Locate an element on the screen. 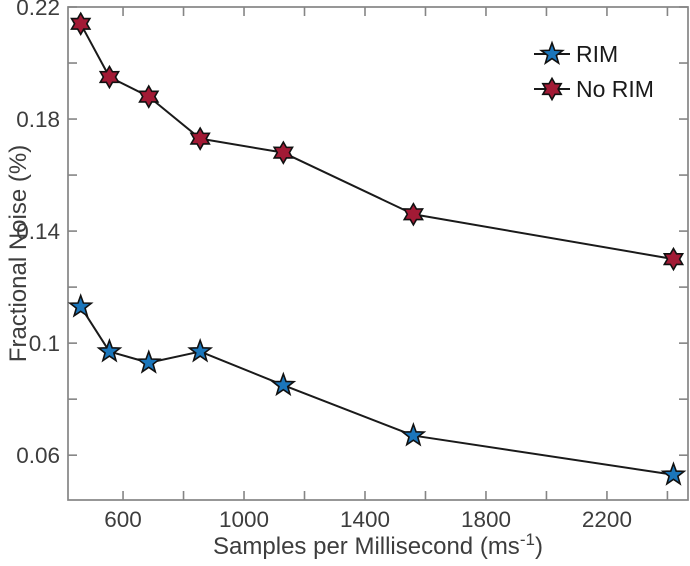 This screenshot has width=690, height=566. y-tick-label: 0.22 is located at coordinates (38, 10).